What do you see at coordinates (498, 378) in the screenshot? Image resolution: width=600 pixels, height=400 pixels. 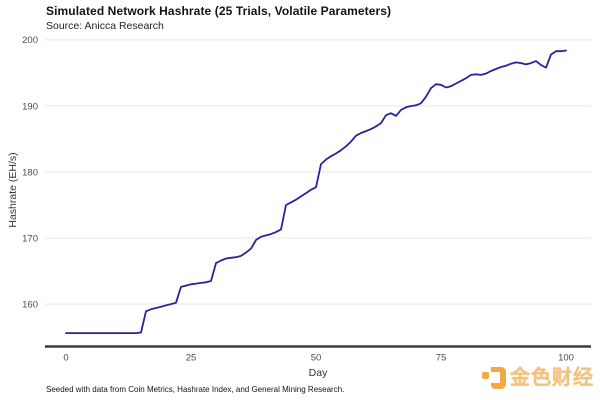 I see `logo-bracket` at bounding box center [498, 378].